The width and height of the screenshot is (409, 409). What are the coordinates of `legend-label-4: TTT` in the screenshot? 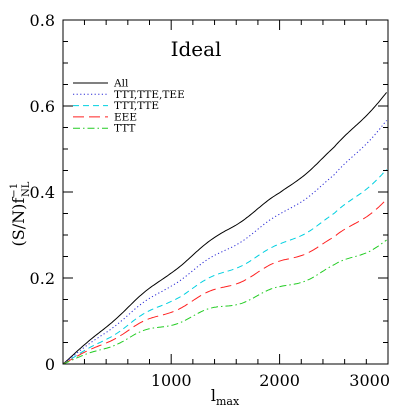 It's located at (124, 129).